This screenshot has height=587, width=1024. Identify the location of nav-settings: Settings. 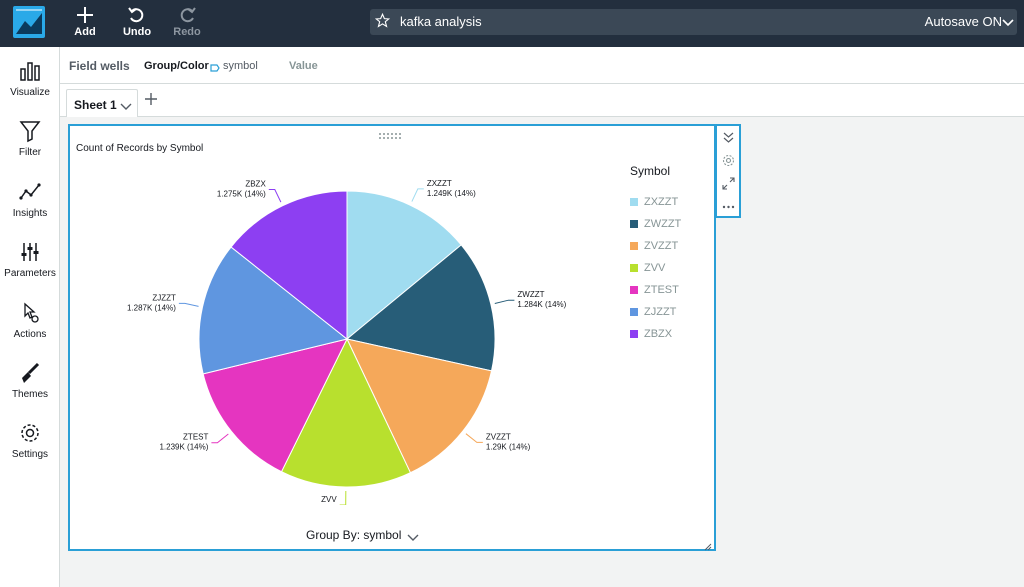
(30, 440).